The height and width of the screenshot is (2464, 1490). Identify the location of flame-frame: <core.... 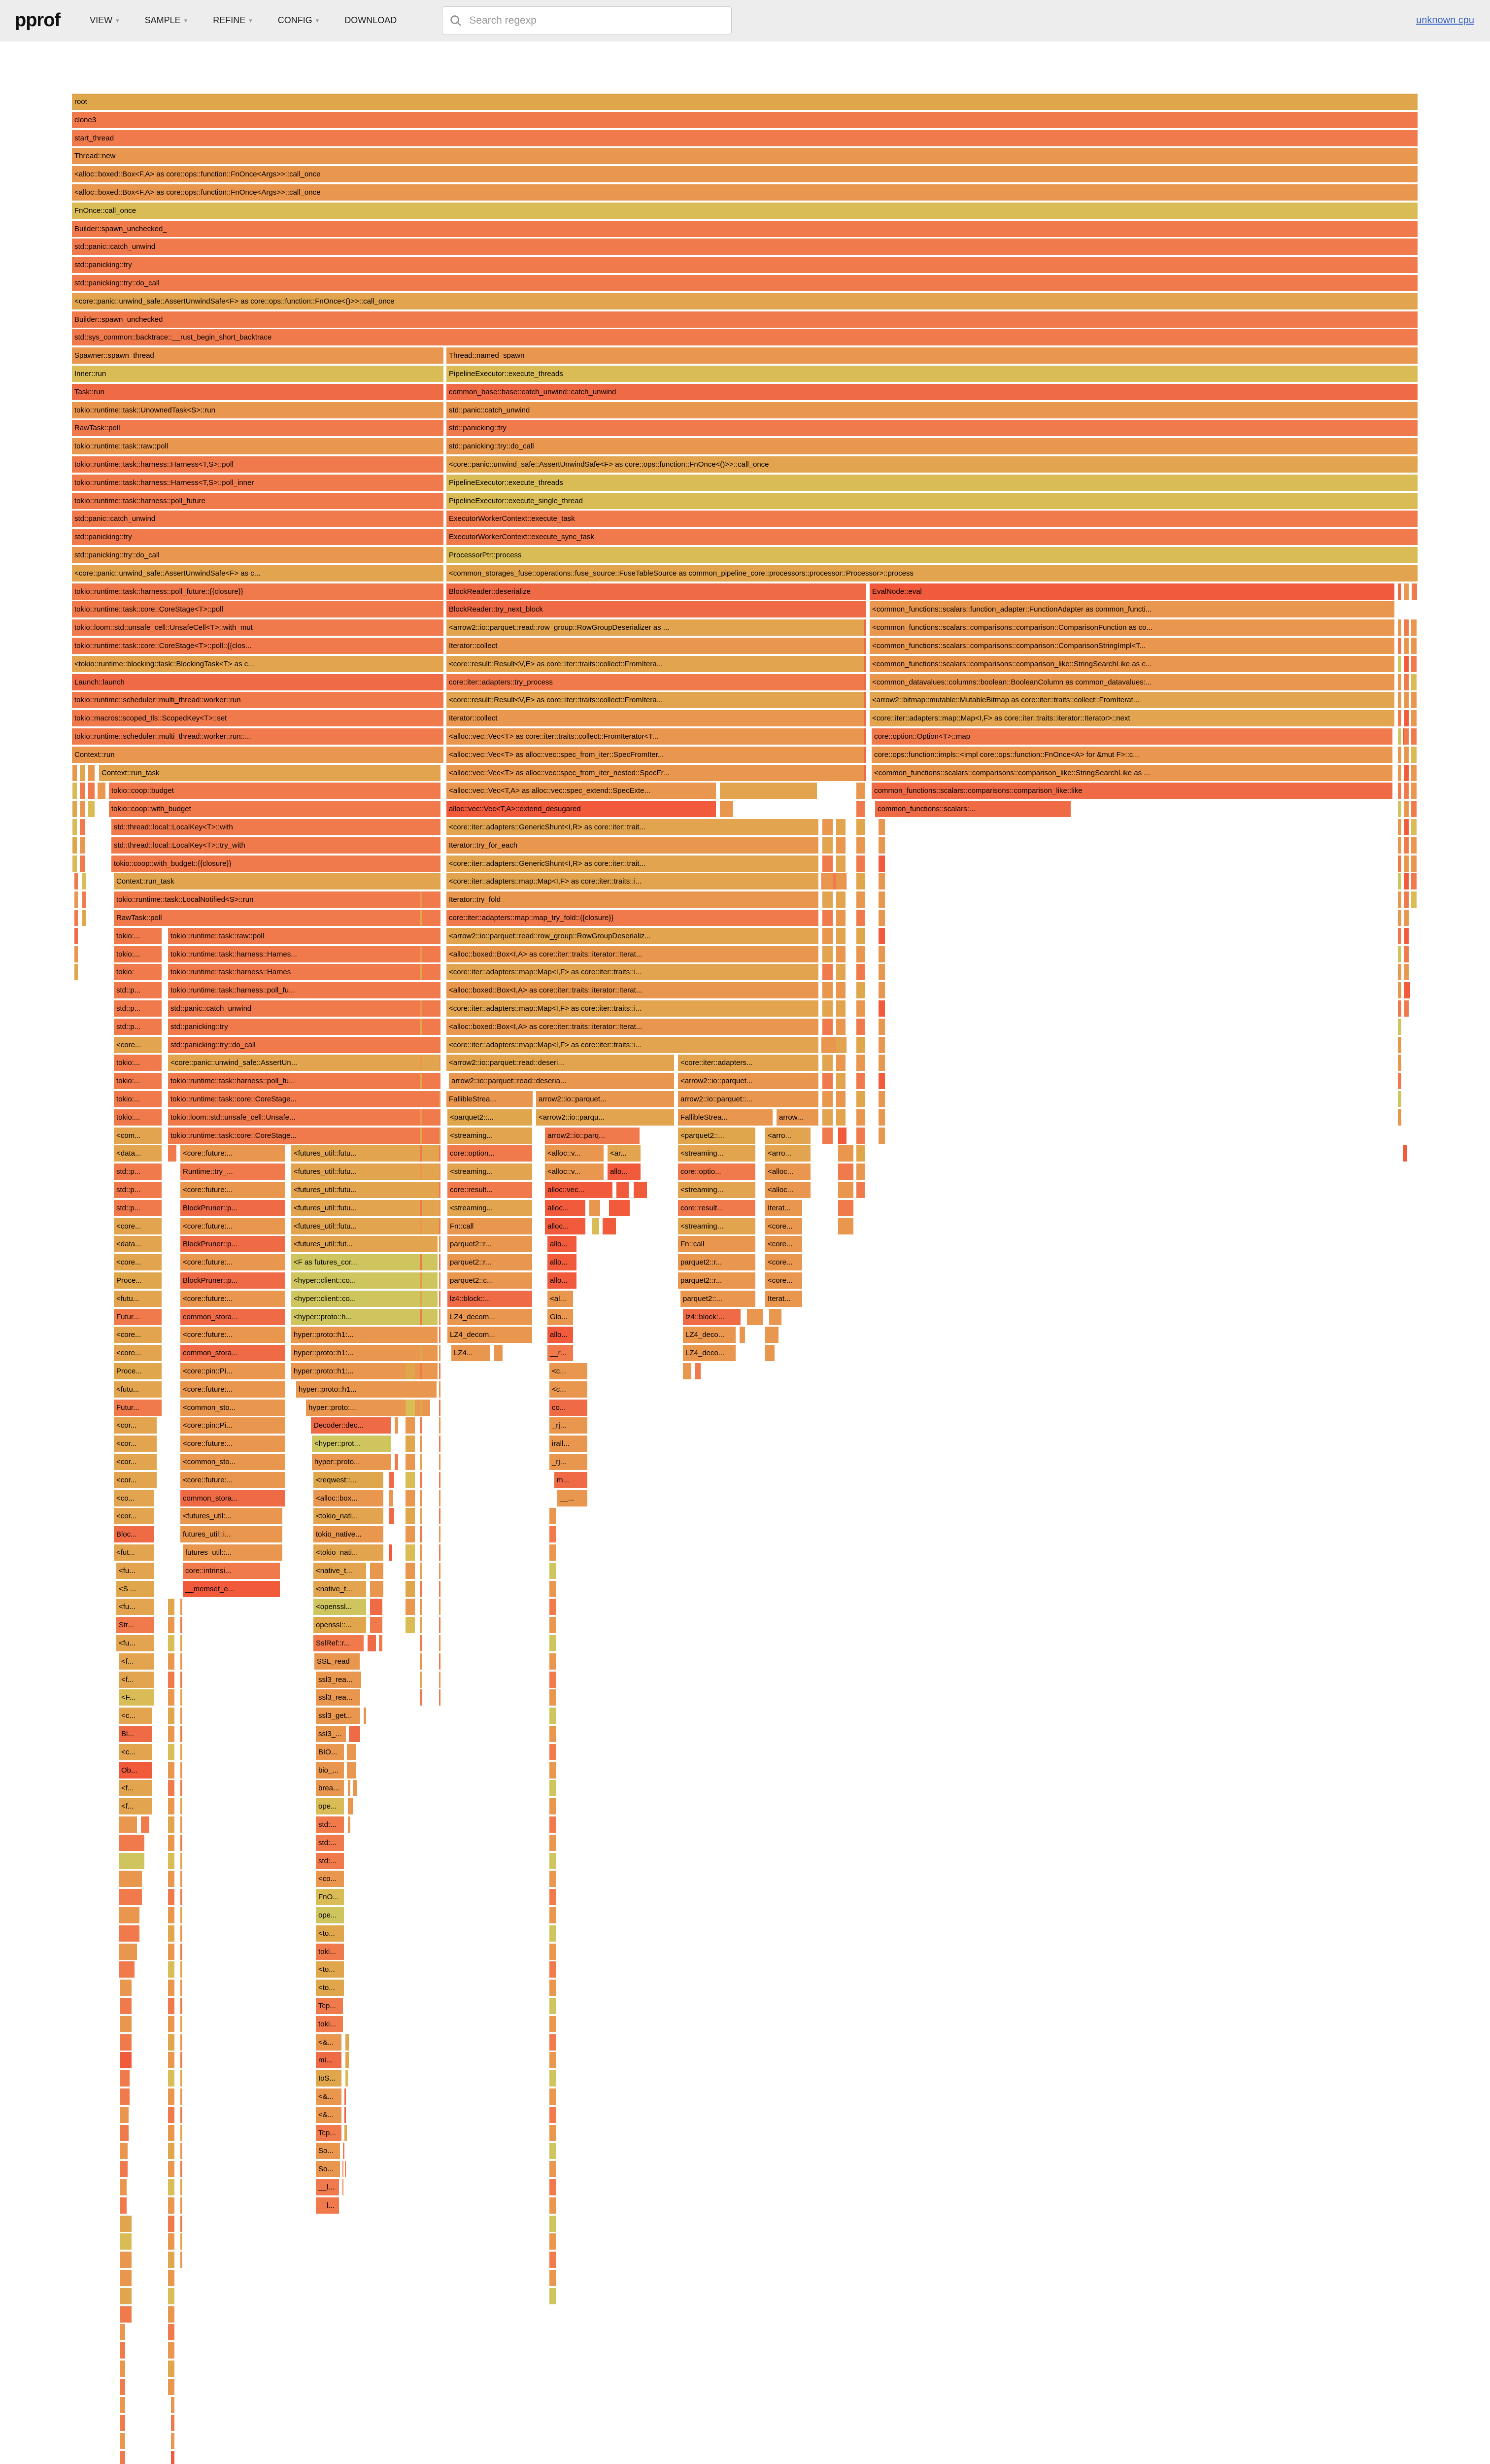
(138, 1045).